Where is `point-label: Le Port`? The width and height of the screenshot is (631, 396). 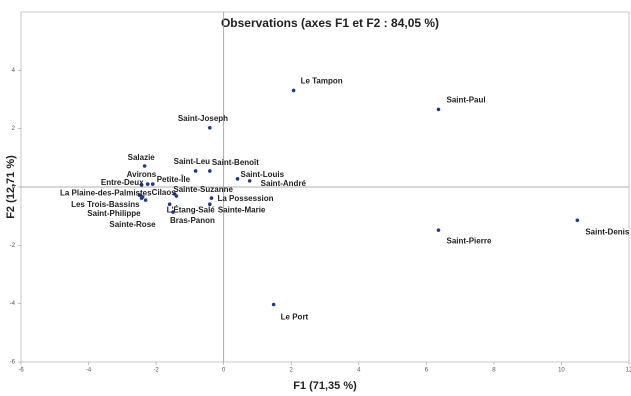 point-label: Le Port is located at coordinates (295, 317).